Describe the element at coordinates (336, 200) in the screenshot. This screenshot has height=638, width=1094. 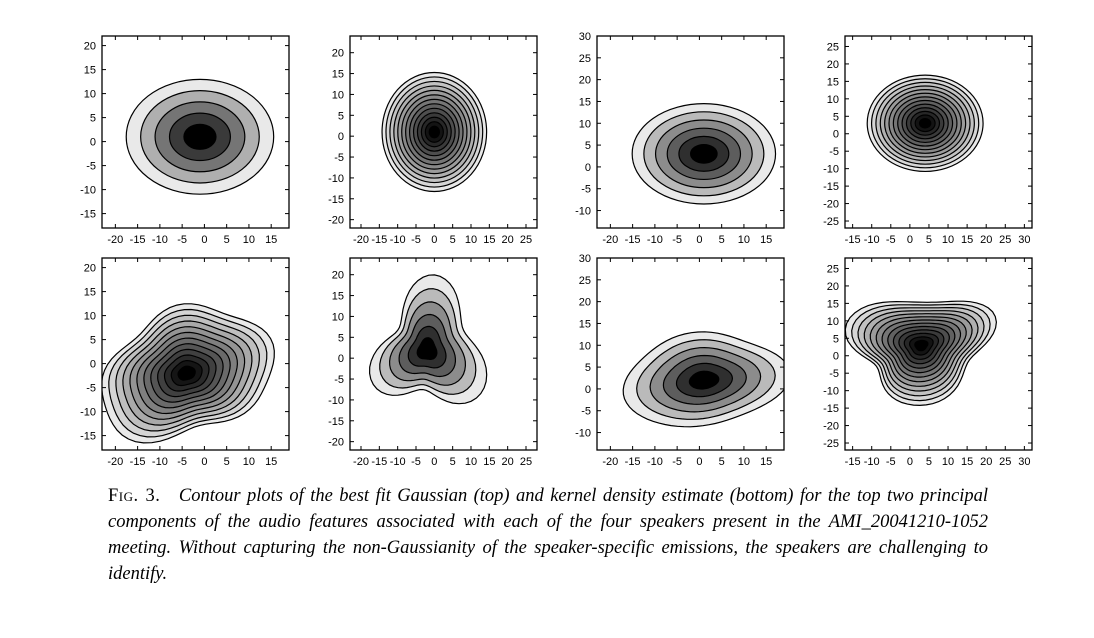
I see `y-tick-label: -15` at that location.